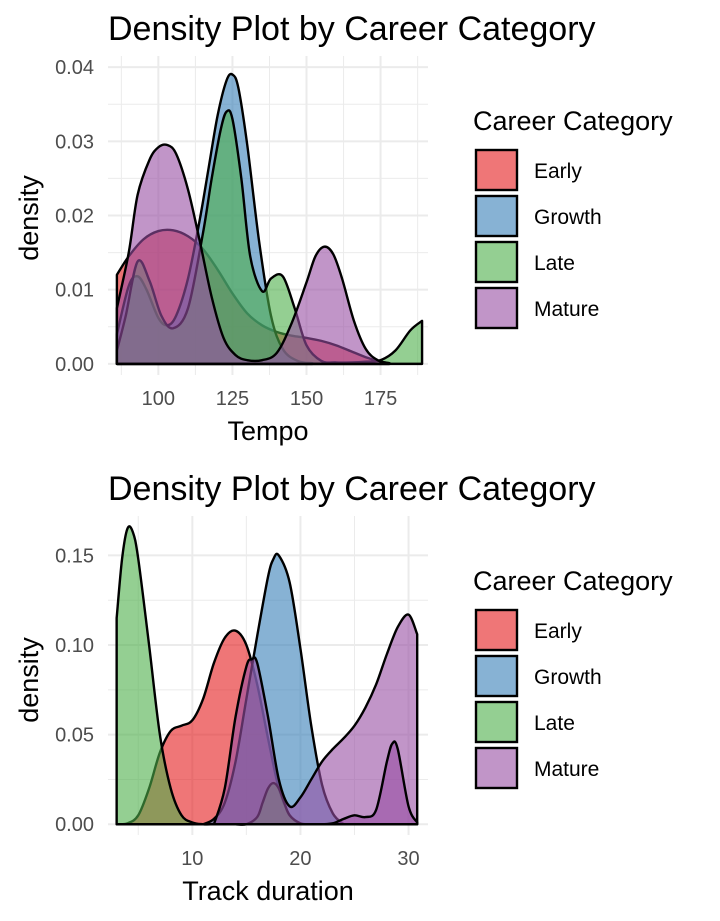  I want to click on x-tick-label: 150, so click(306, 399).